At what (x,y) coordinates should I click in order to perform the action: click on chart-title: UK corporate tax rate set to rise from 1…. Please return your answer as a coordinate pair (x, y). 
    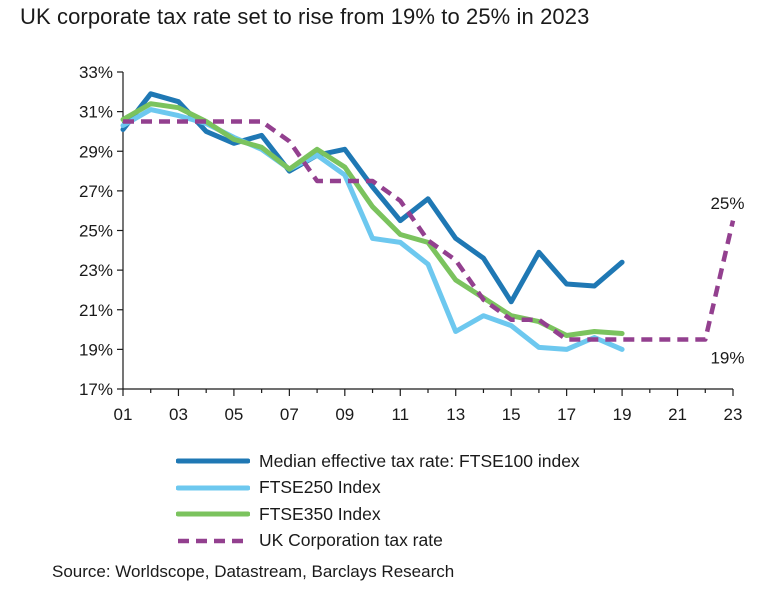
    Looking at the image, I should click on (305, 16).